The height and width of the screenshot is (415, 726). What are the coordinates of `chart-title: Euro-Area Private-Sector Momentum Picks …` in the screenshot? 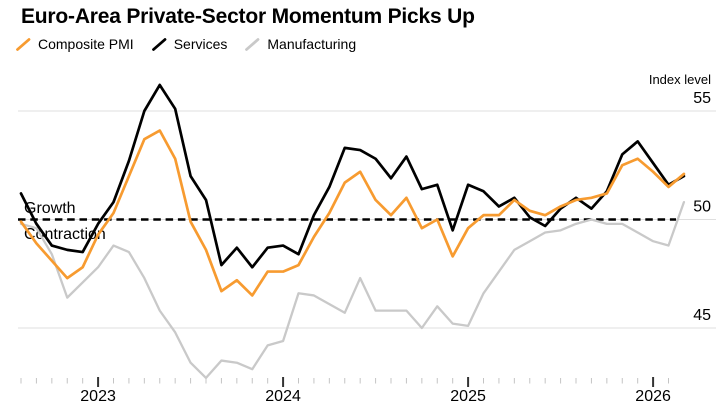 It's located at (248, 16).